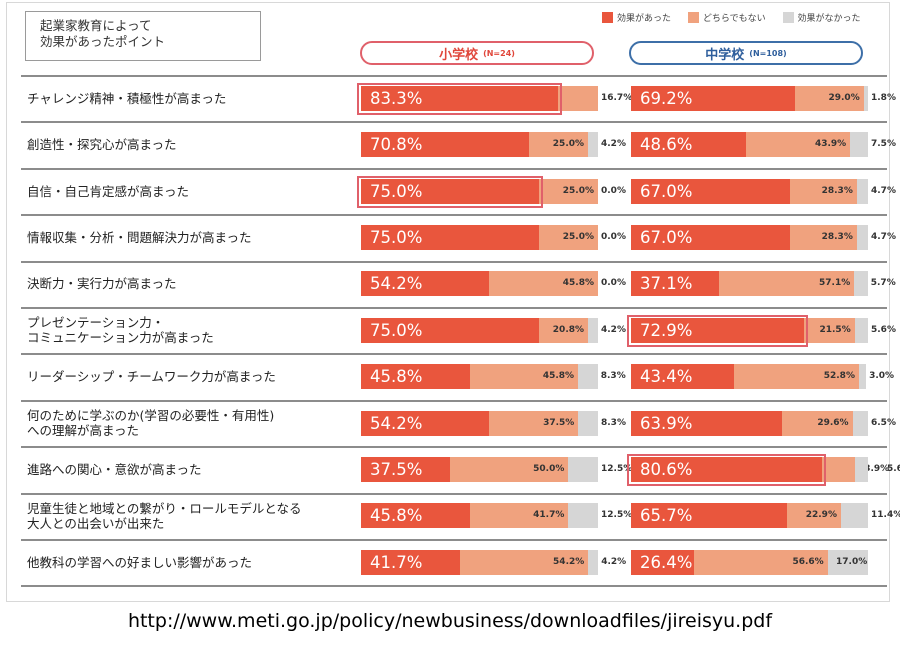  Describe the element at coordinates (114, 469) in the screenshot. I see `row-label-line: 進路への関心・意欲が高まった` at that location.